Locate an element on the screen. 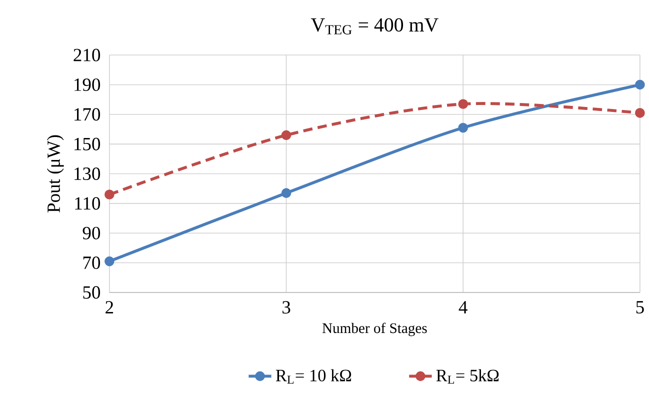 The height and width of the screenshot is (409, 649). x-tick-label: 5 is located at coordinates (640, 307).